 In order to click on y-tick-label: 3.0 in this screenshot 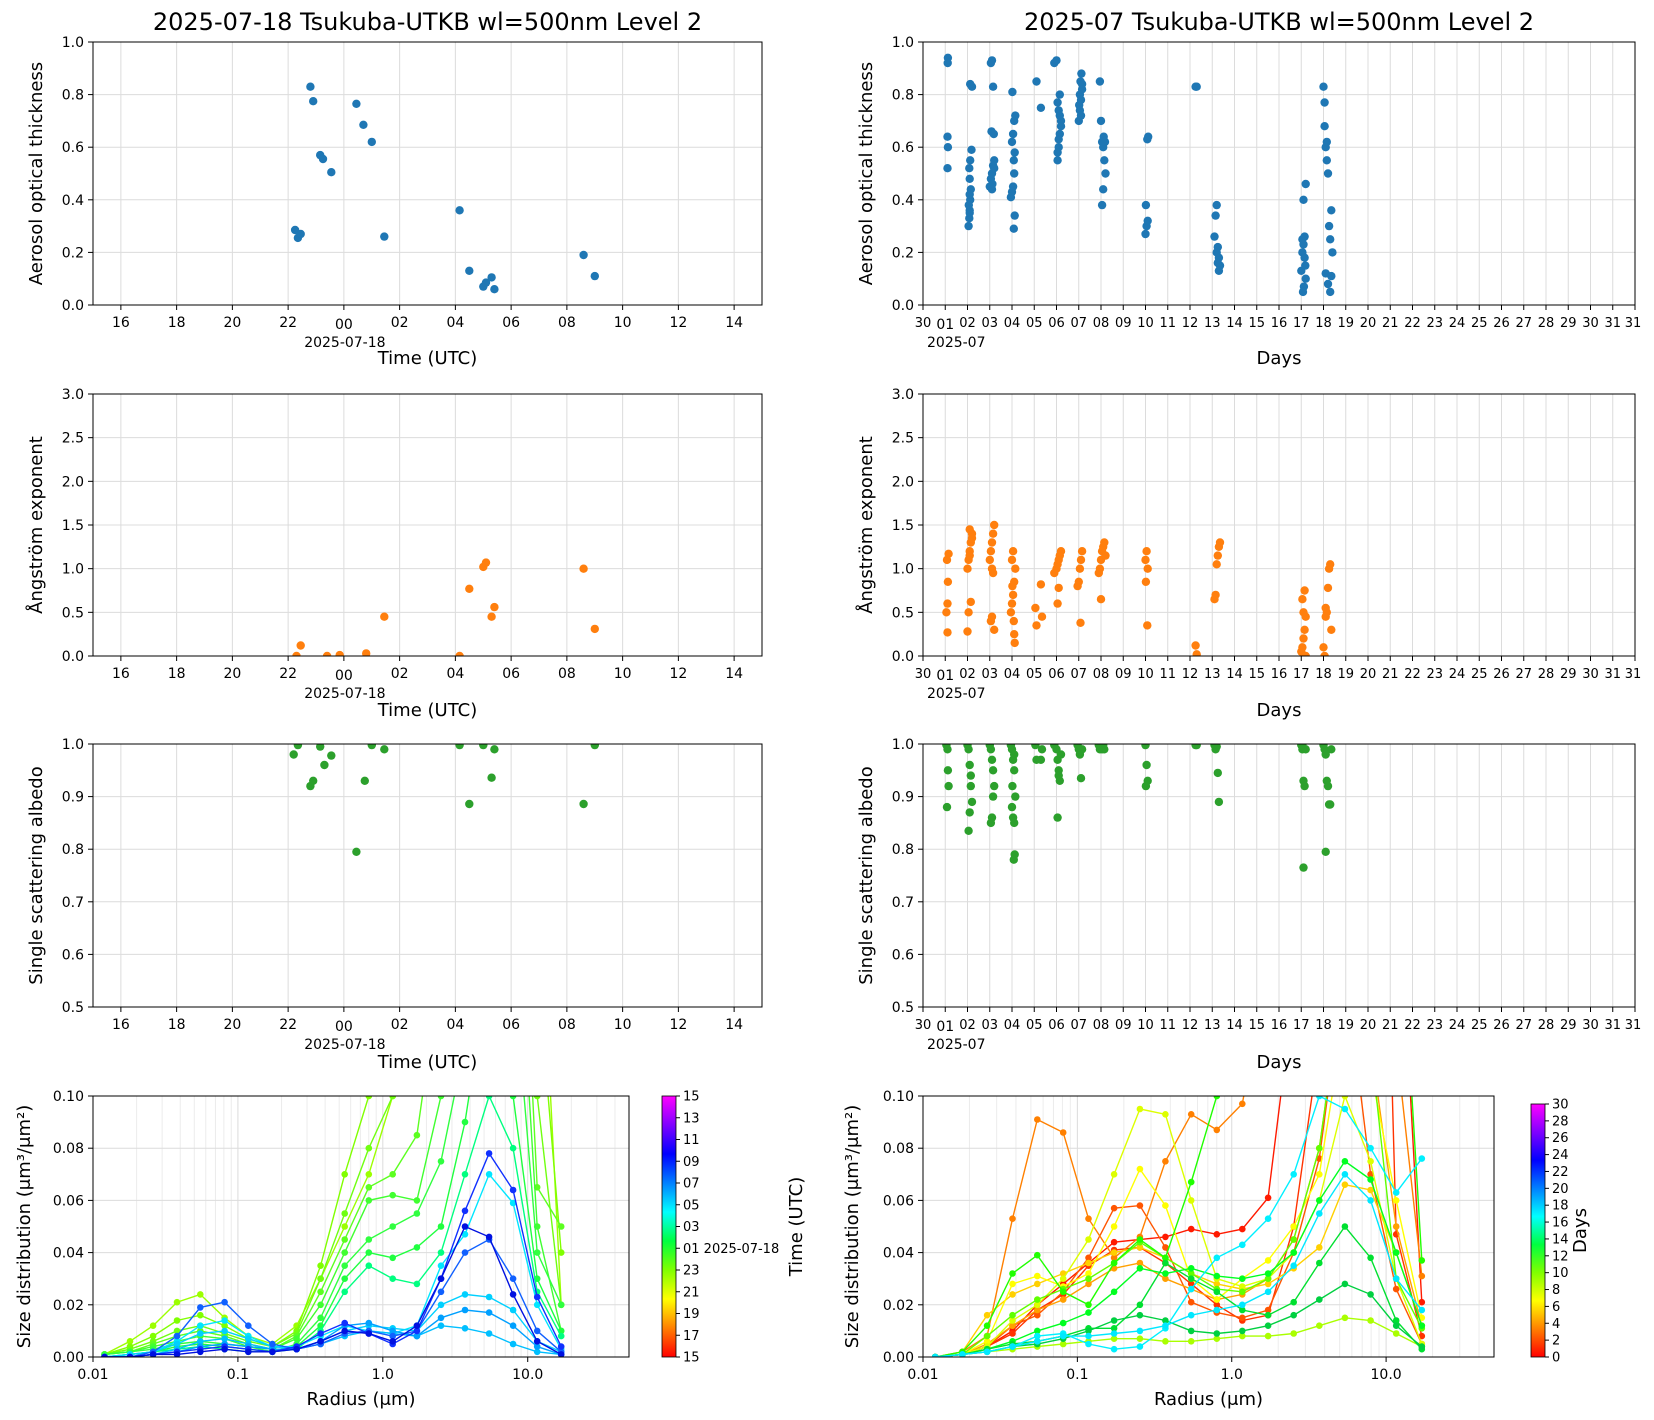, I will do `click(73, 395)`.